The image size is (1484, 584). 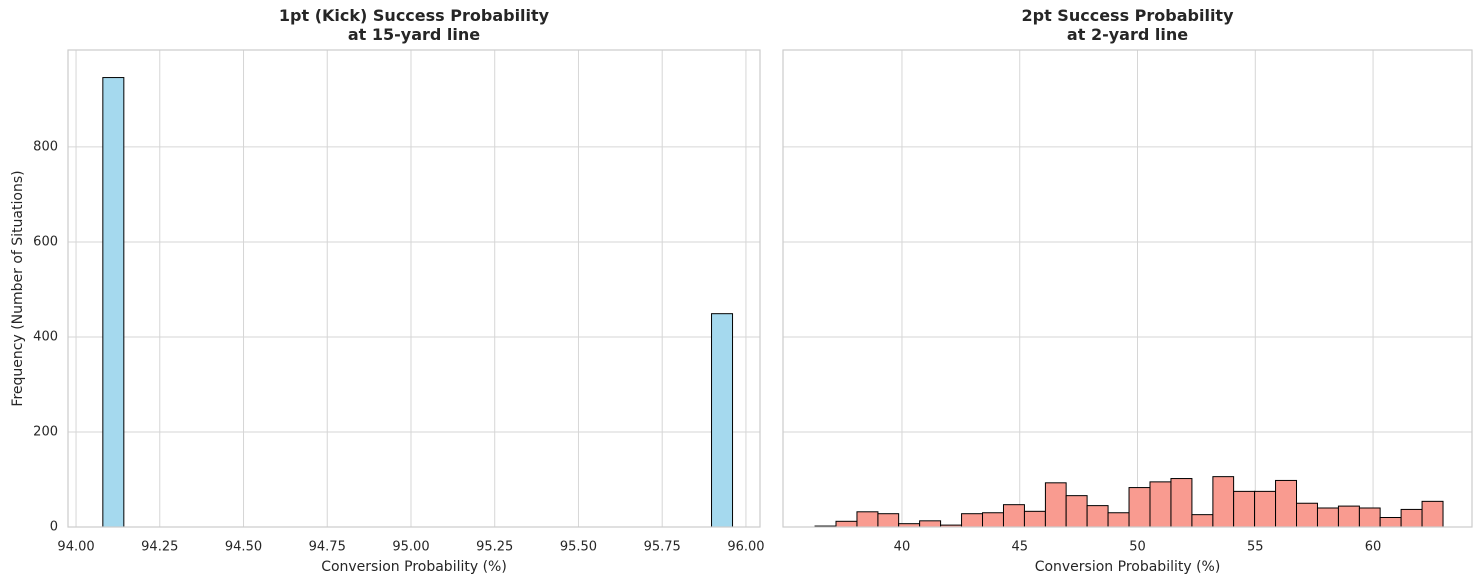 What do you see at coordinates (578, 547) in the screenshot?
I see `x-tick-label: 95.50` at bounding box center [578, 547].